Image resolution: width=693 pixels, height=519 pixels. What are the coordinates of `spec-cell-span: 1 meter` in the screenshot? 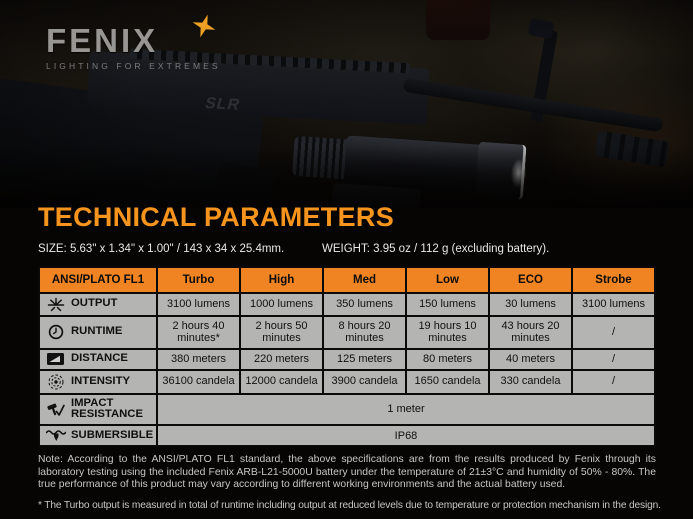 It's located at (406, 409).